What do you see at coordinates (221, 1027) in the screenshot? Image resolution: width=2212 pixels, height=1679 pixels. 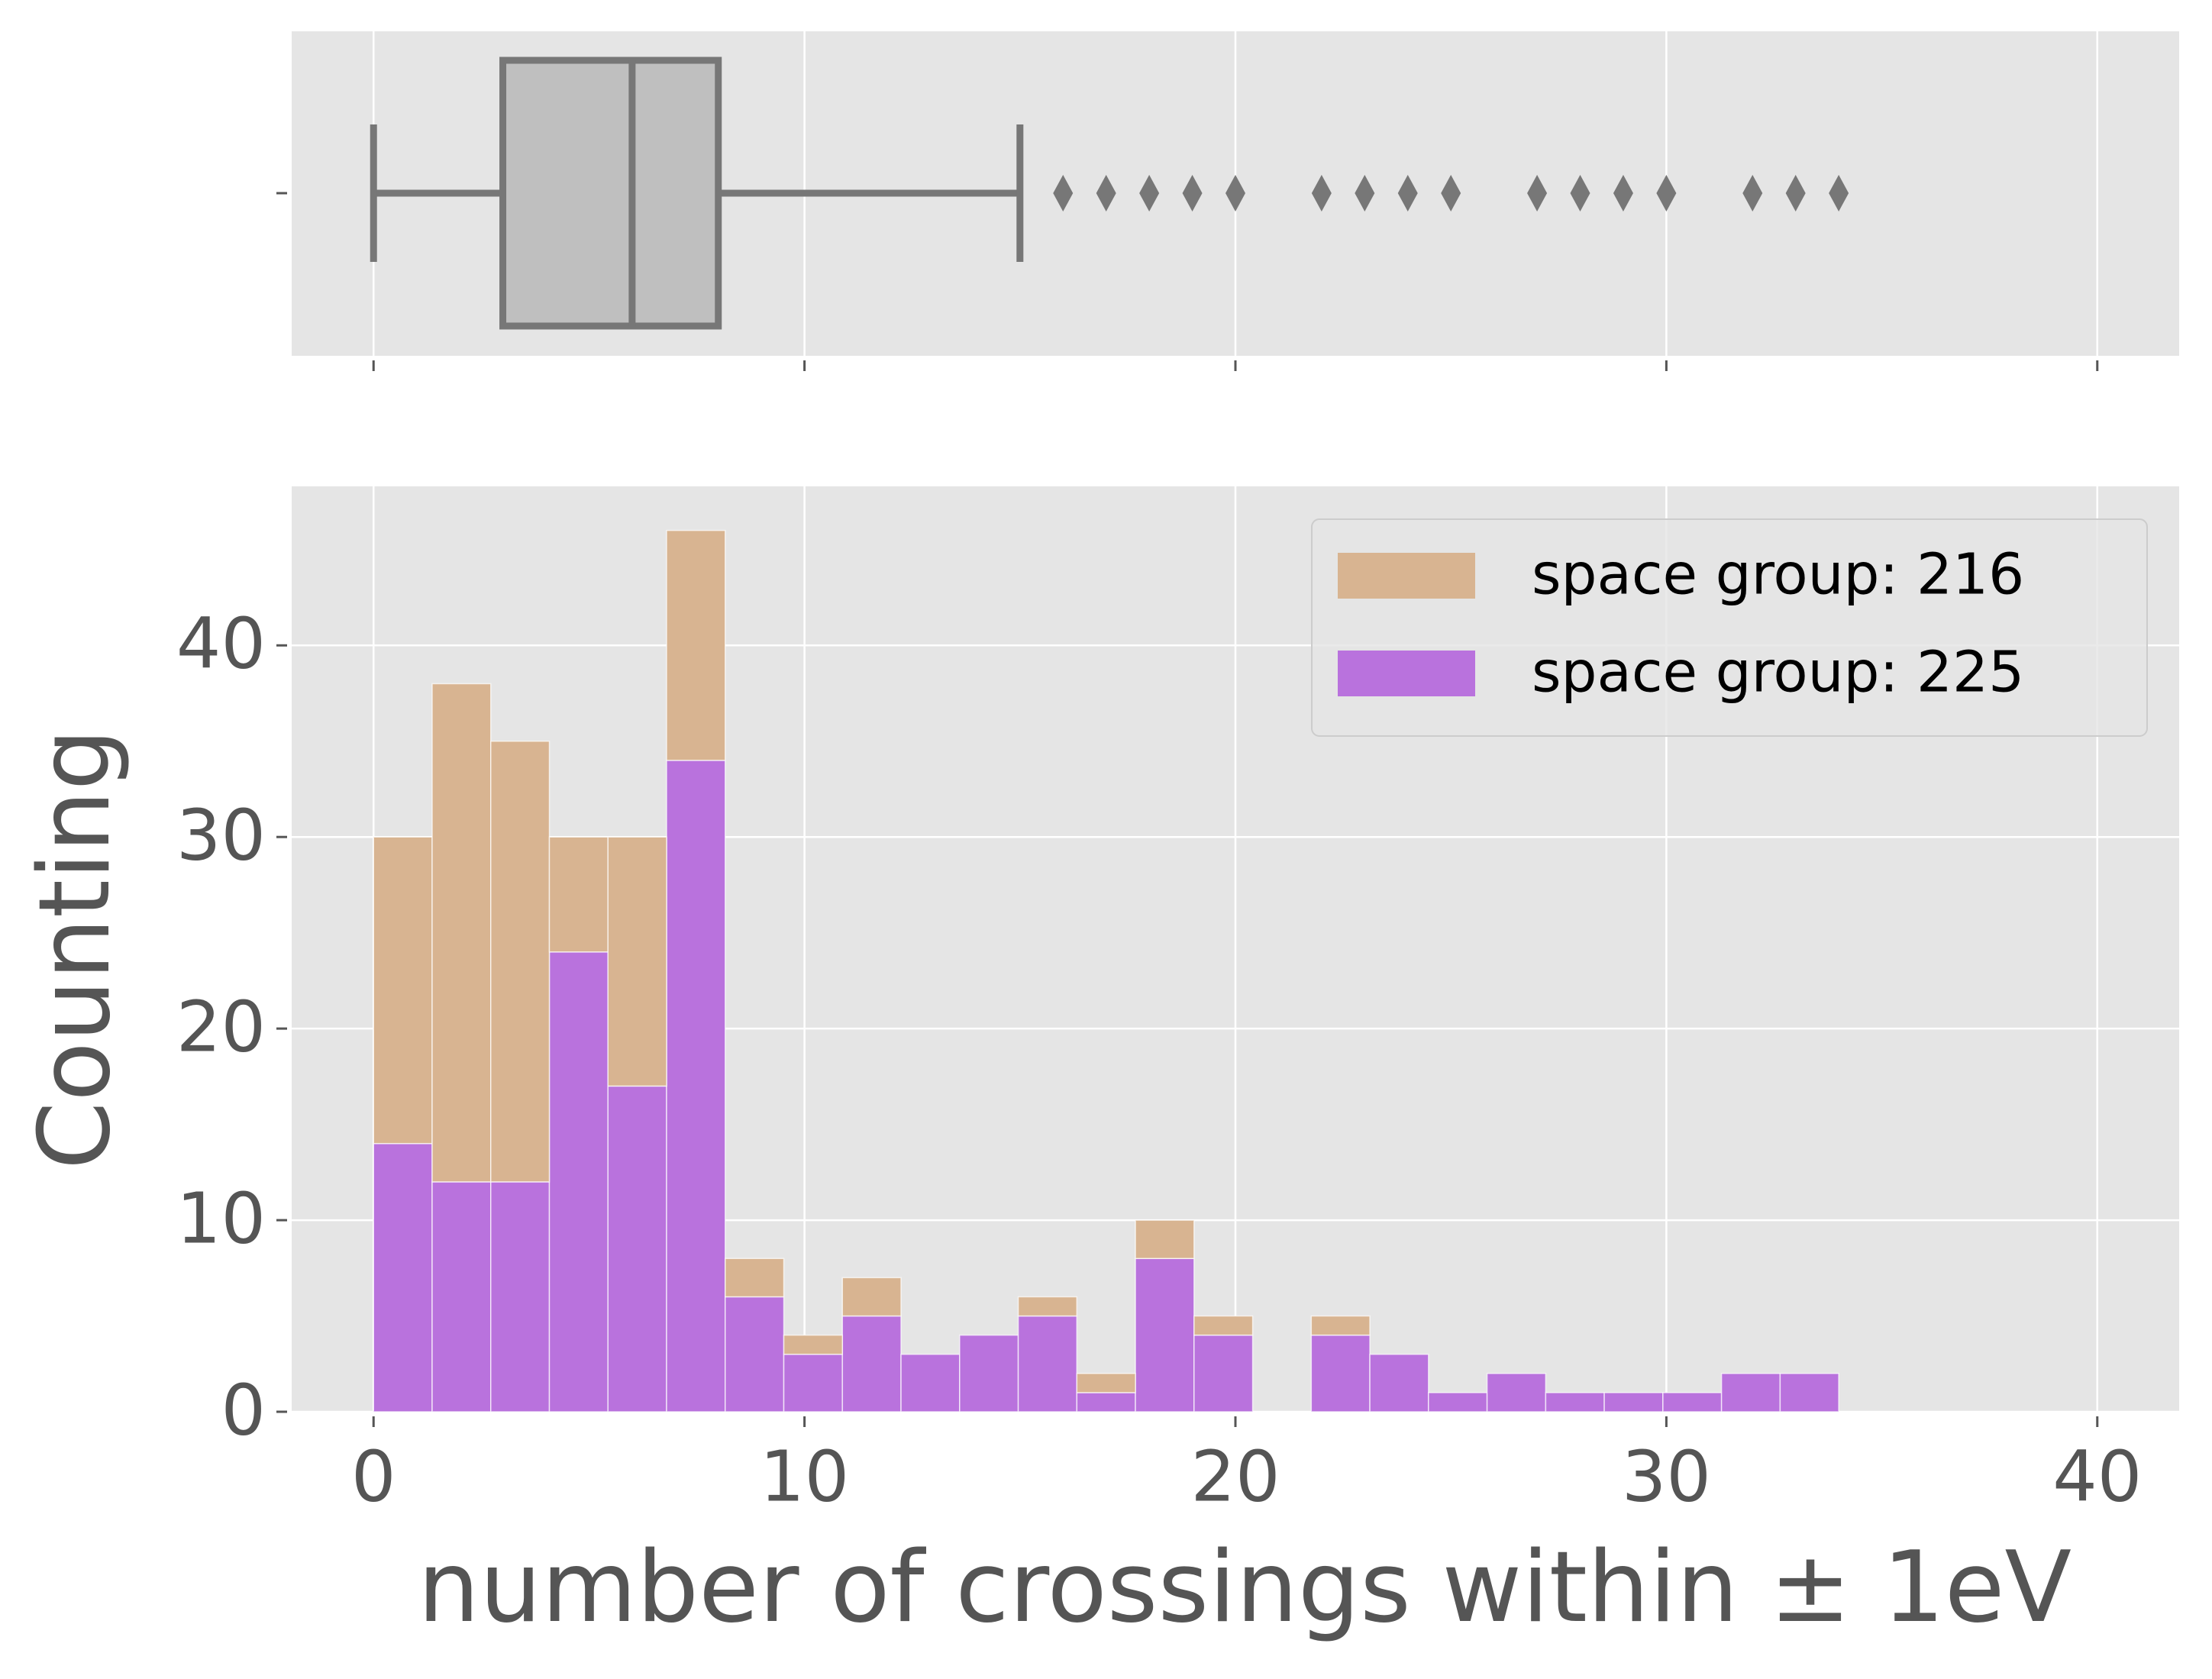 I see `y-tick-label: 20` at bounding box center [221, 1027].